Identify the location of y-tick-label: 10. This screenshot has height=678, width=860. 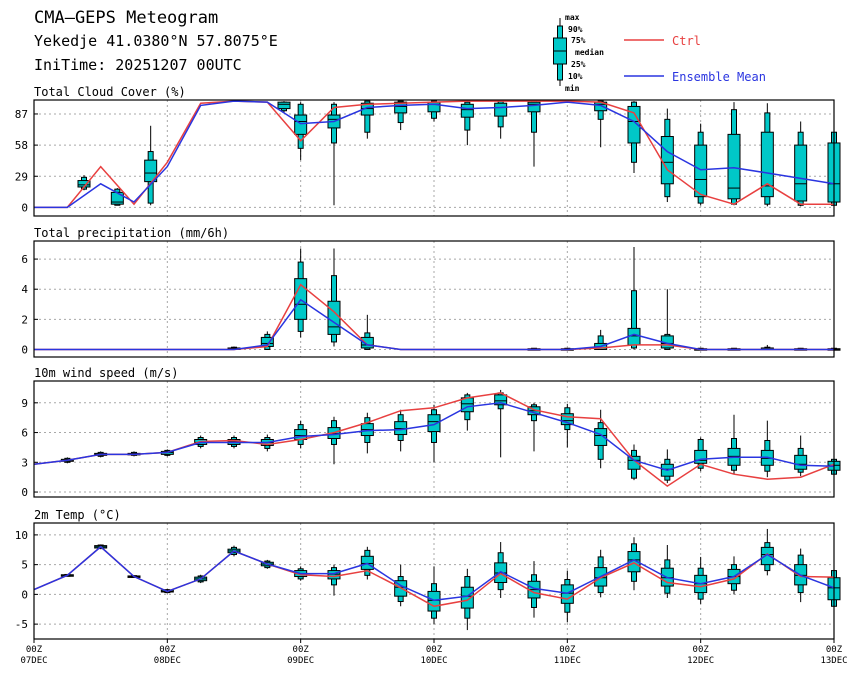
(21, 535).